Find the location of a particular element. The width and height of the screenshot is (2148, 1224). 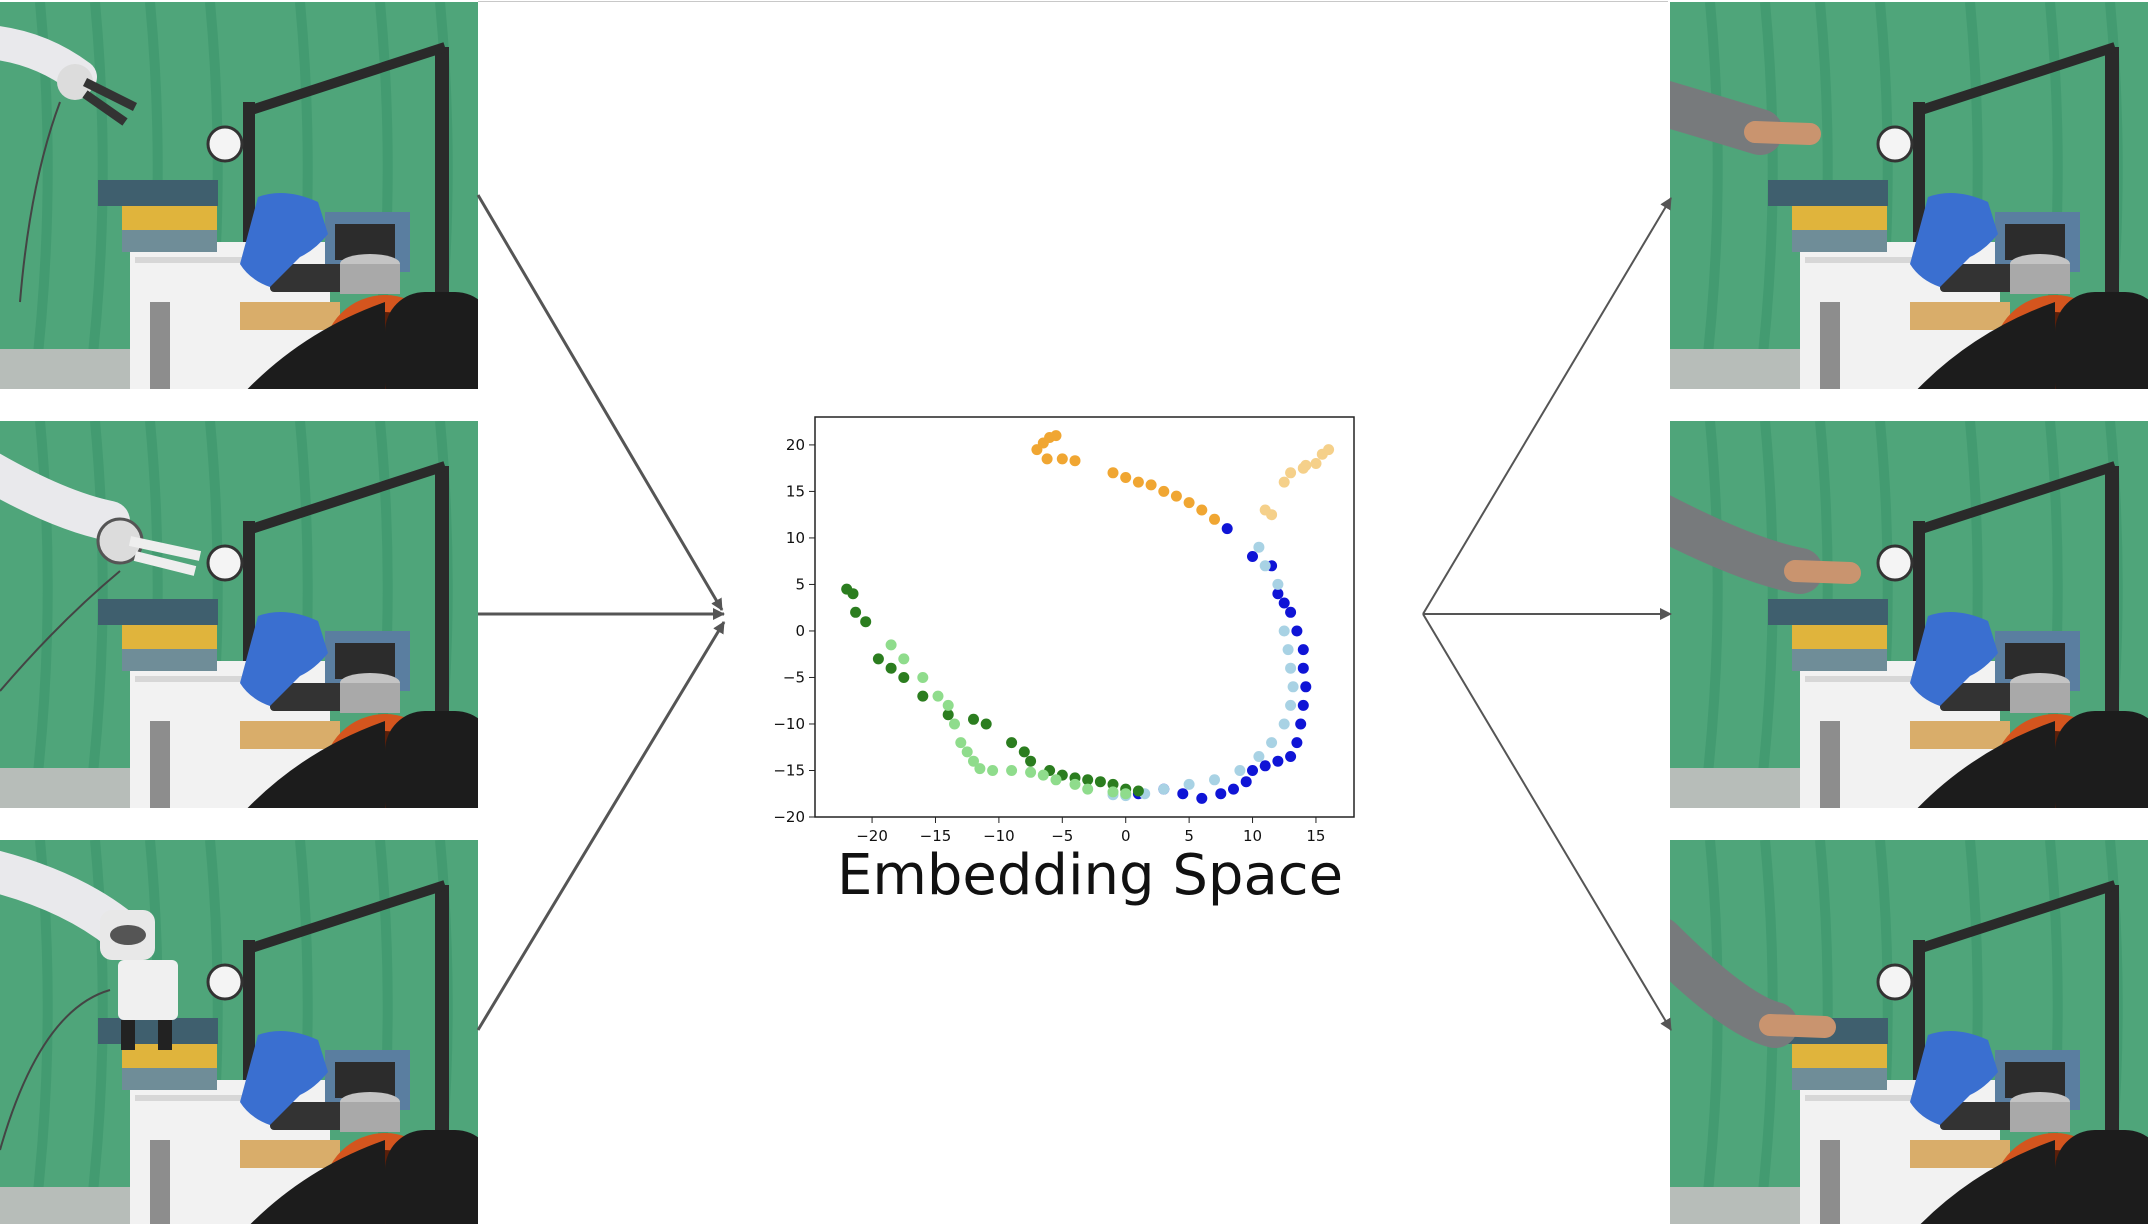

cabinet-leg is located at coordinates (160, 764).